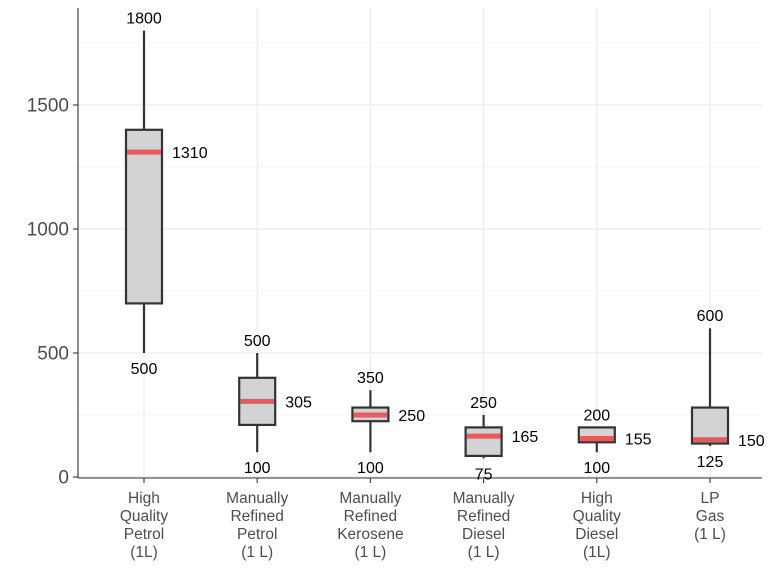 Image resolution: width=769 pixels, height=576 pixels. I want to click on max-label: 250, so click(483, 403).